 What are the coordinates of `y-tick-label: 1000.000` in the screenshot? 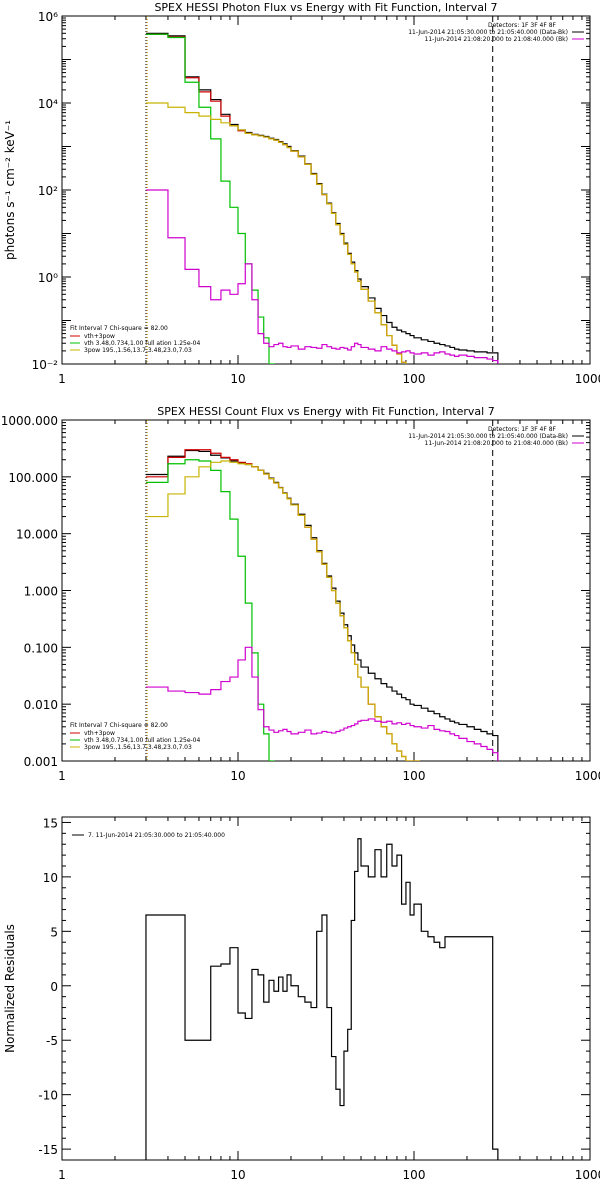 It's located at (29, 421).